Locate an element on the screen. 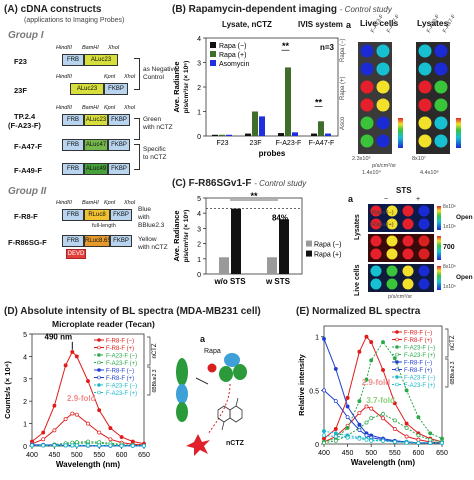  group-i-label: Group I is located at coordinates (26, 35).